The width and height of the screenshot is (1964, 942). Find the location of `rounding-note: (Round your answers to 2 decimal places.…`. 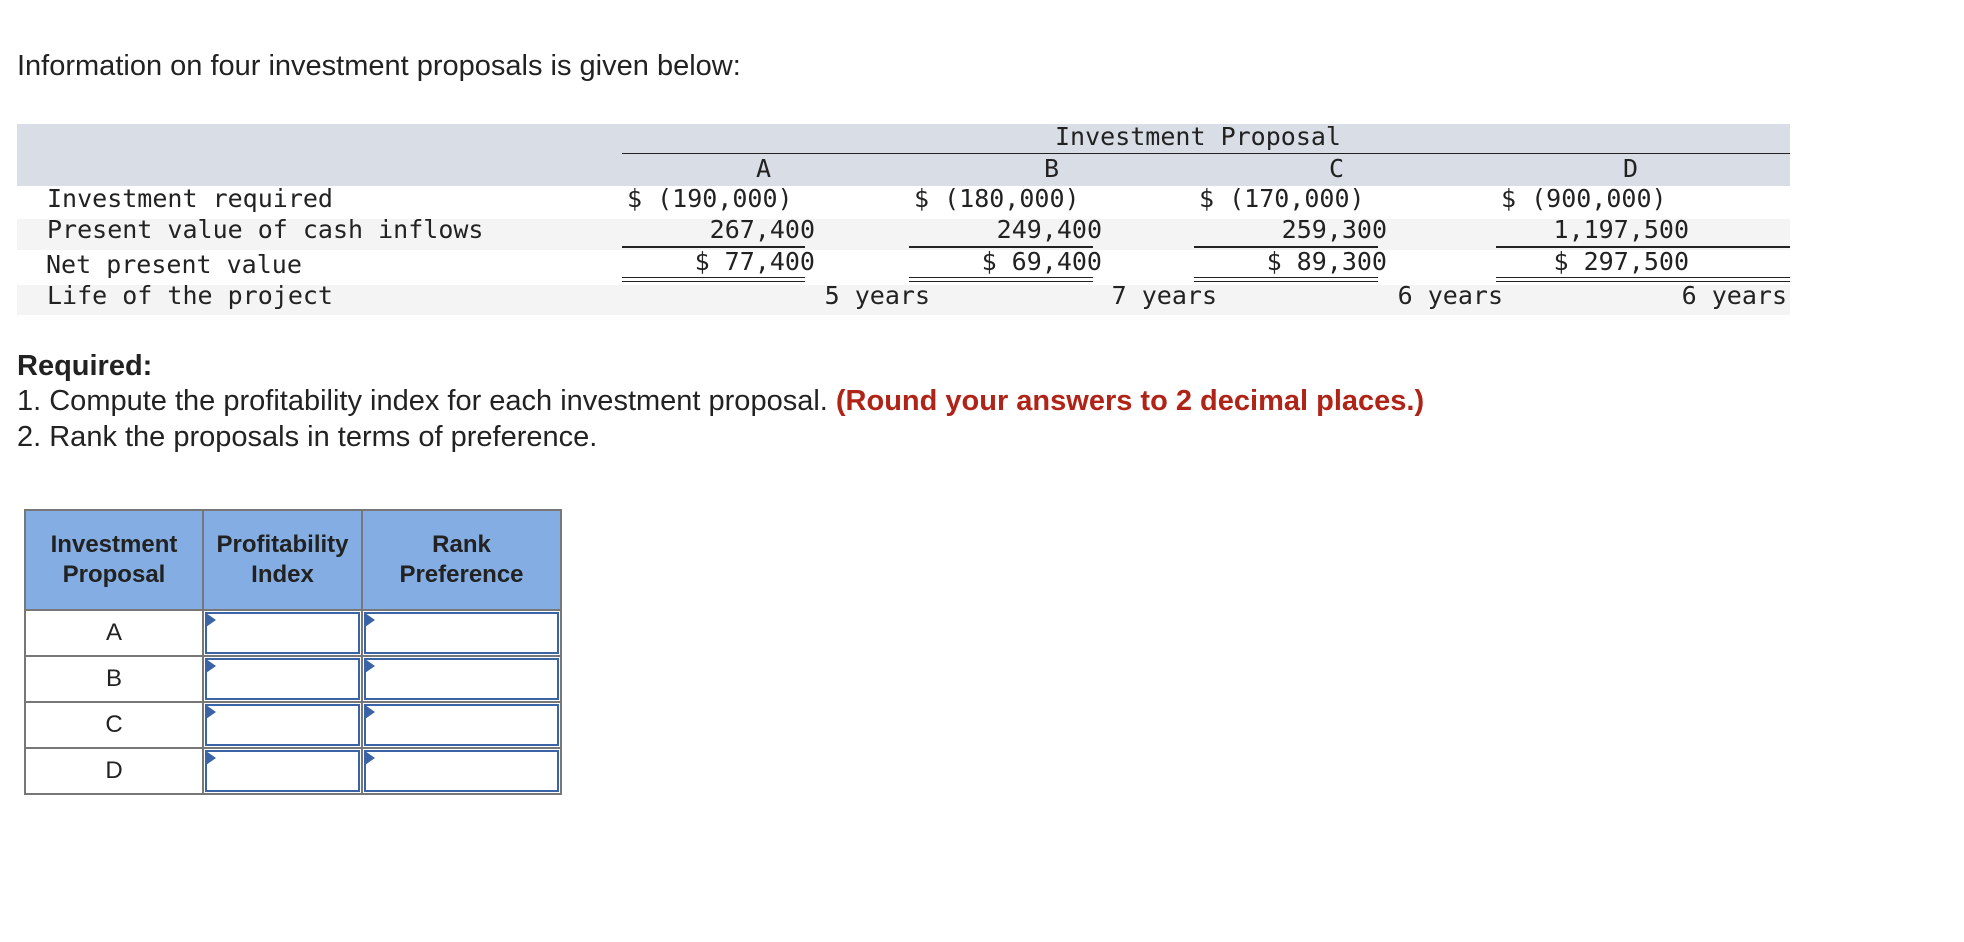

rounding-note: (Round your answers to 2 decimal places.… is located at coordinates (1130, 401).